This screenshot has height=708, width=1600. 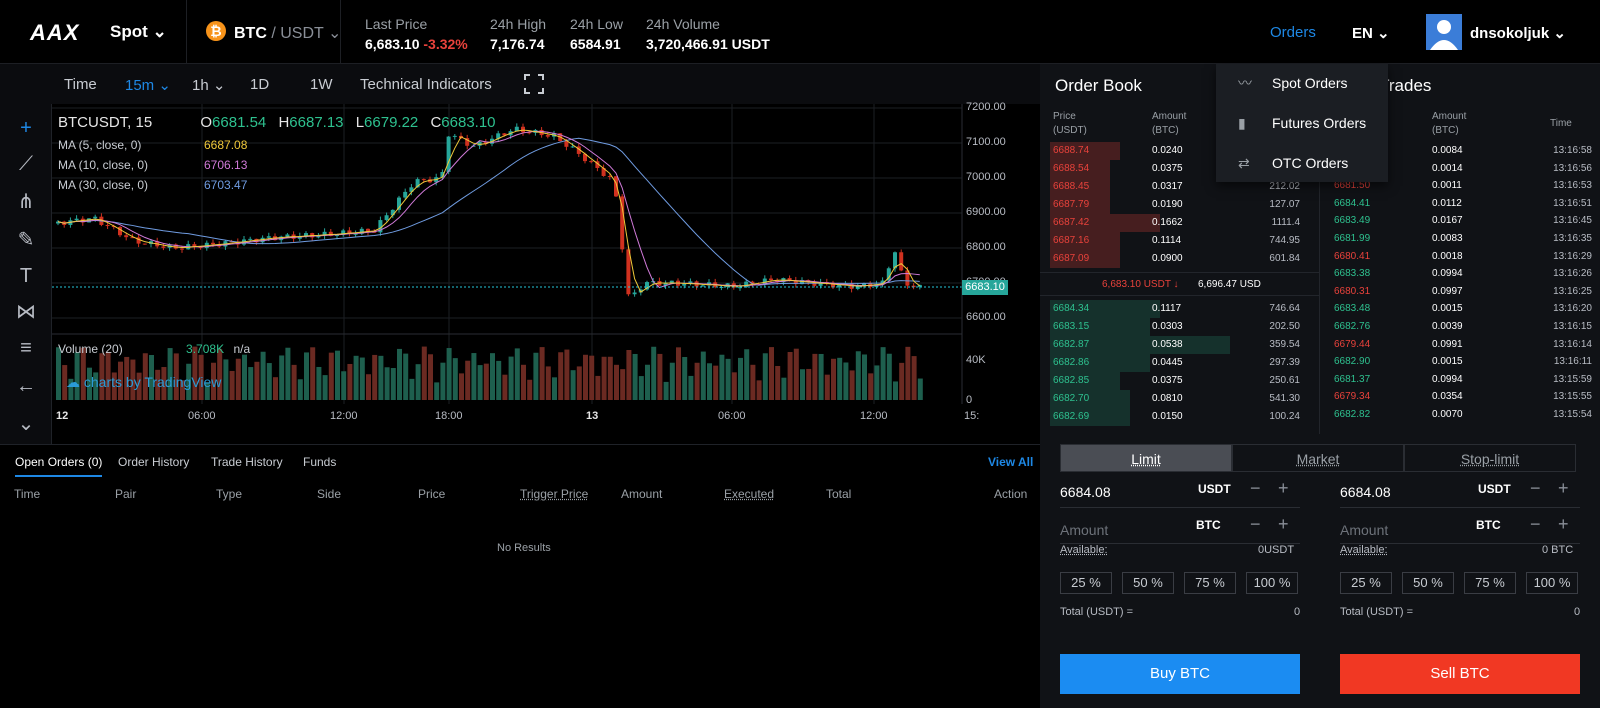 I want to click on user-avatar, so click(x=1444, y=32).